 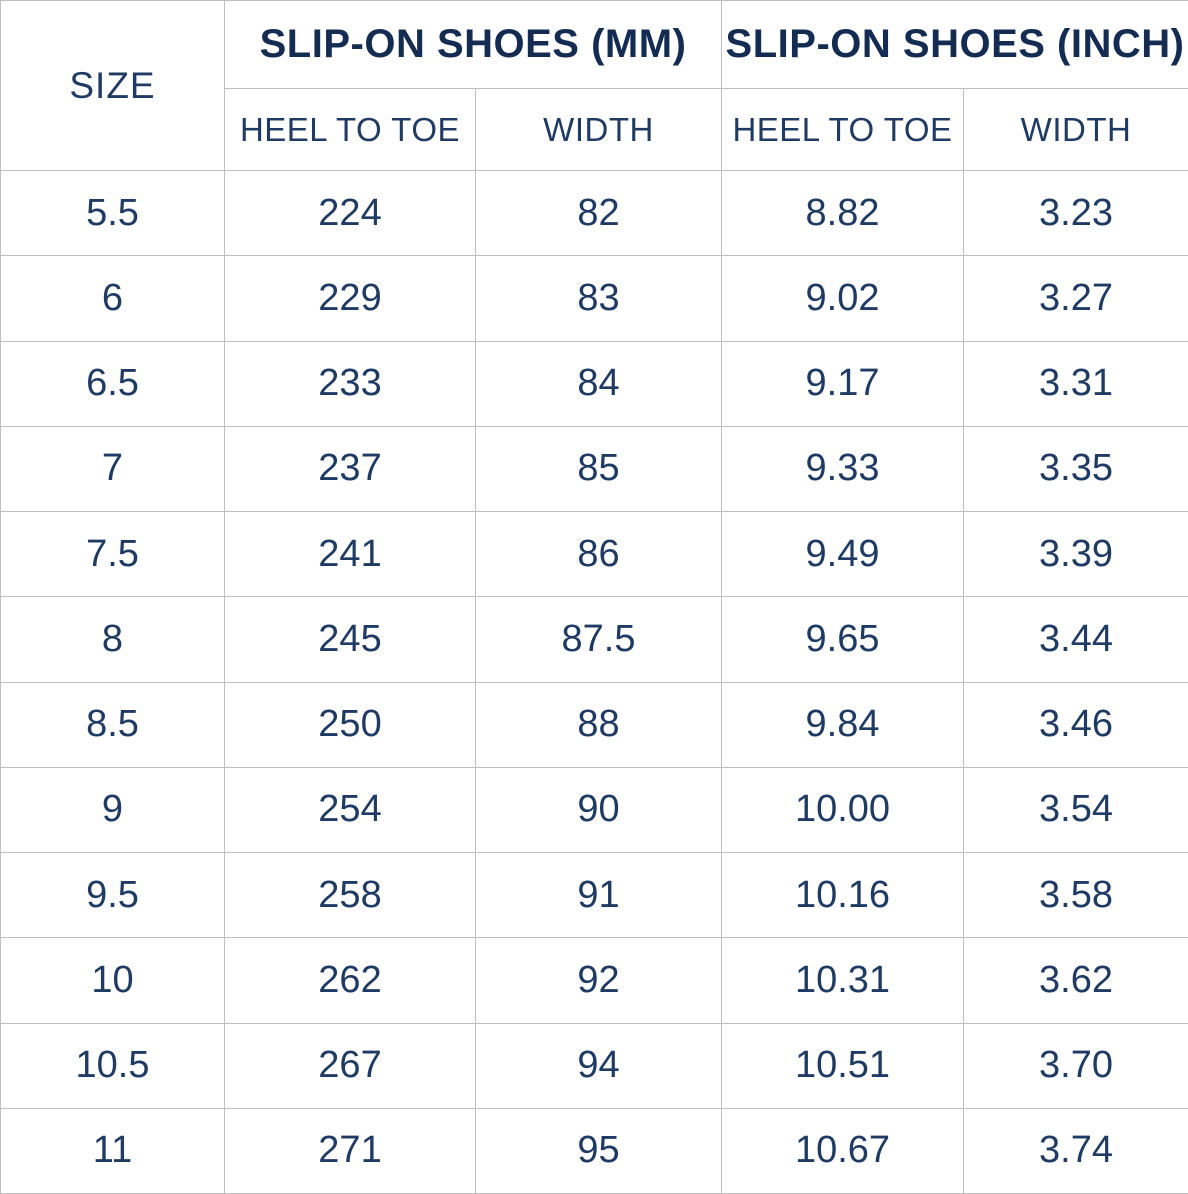 I want to click on mm-heel-to-toe-cell: 250, so click(x=350, y=724).